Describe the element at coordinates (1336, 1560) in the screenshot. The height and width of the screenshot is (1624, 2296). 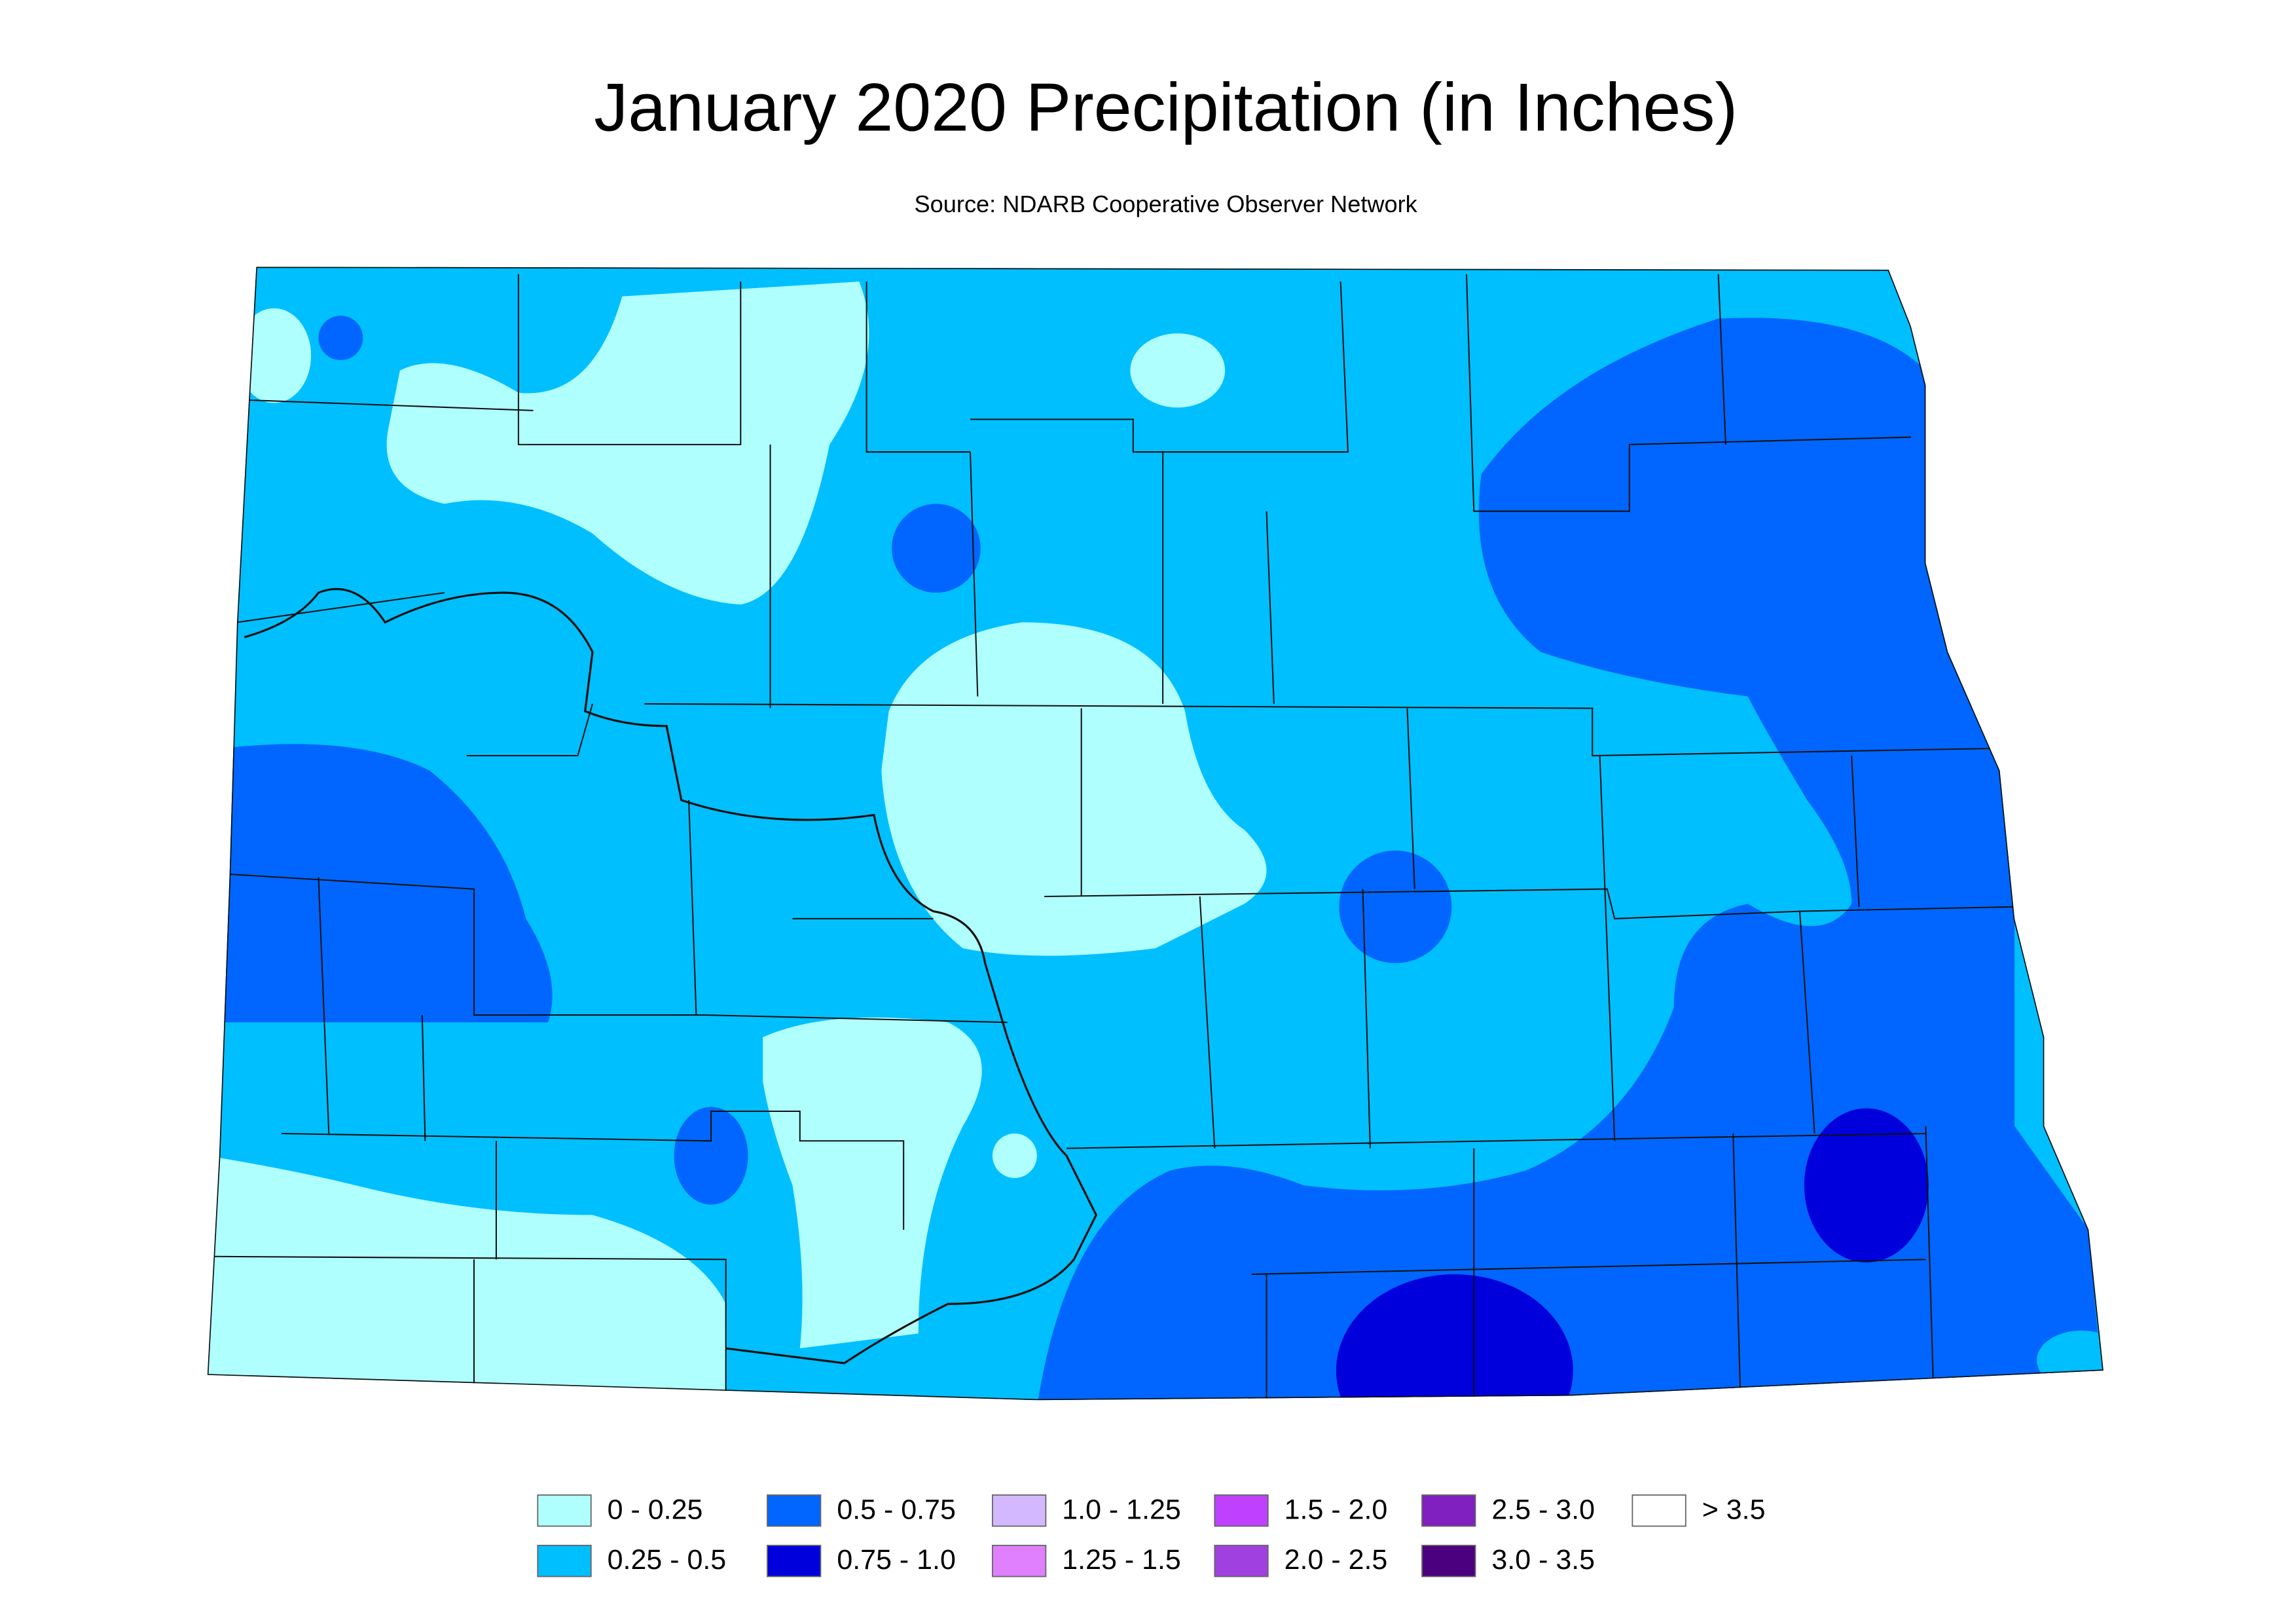
I see `legend-label: 2.0 - 2.5` at that location.